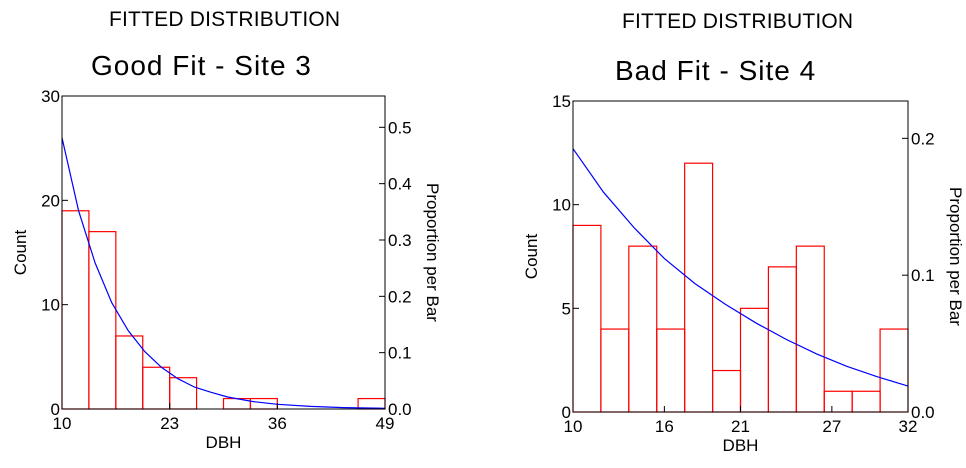  What do you see at coordinates (831, 426) in the screenshot?
I see `x-tick-label: 27` at bounding box center [831, 426].